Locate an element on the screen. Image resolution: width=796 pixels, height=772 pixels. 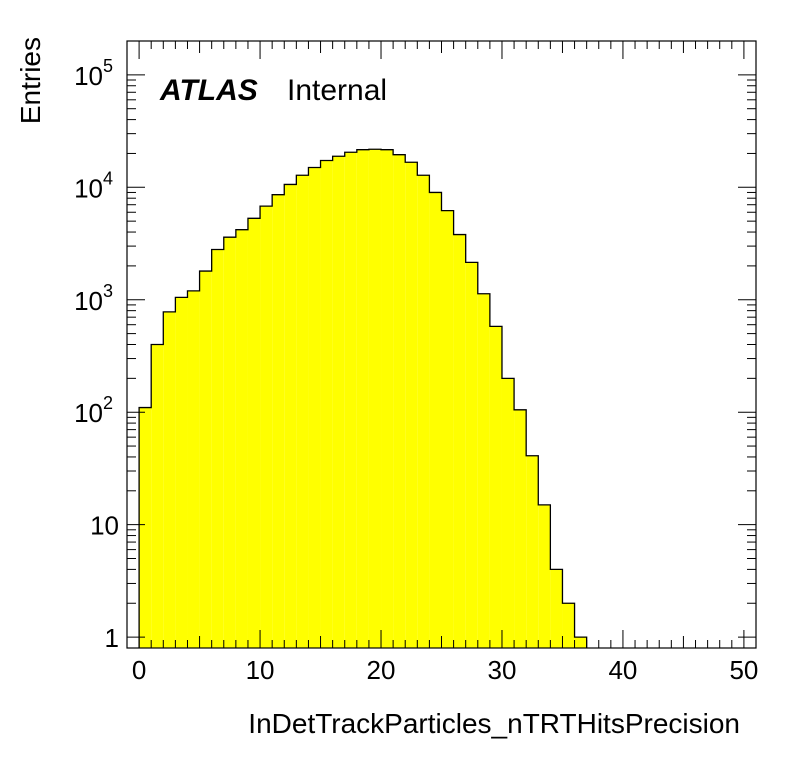
y-tick-label: 10⁴ is located at coordinates (93, 185).